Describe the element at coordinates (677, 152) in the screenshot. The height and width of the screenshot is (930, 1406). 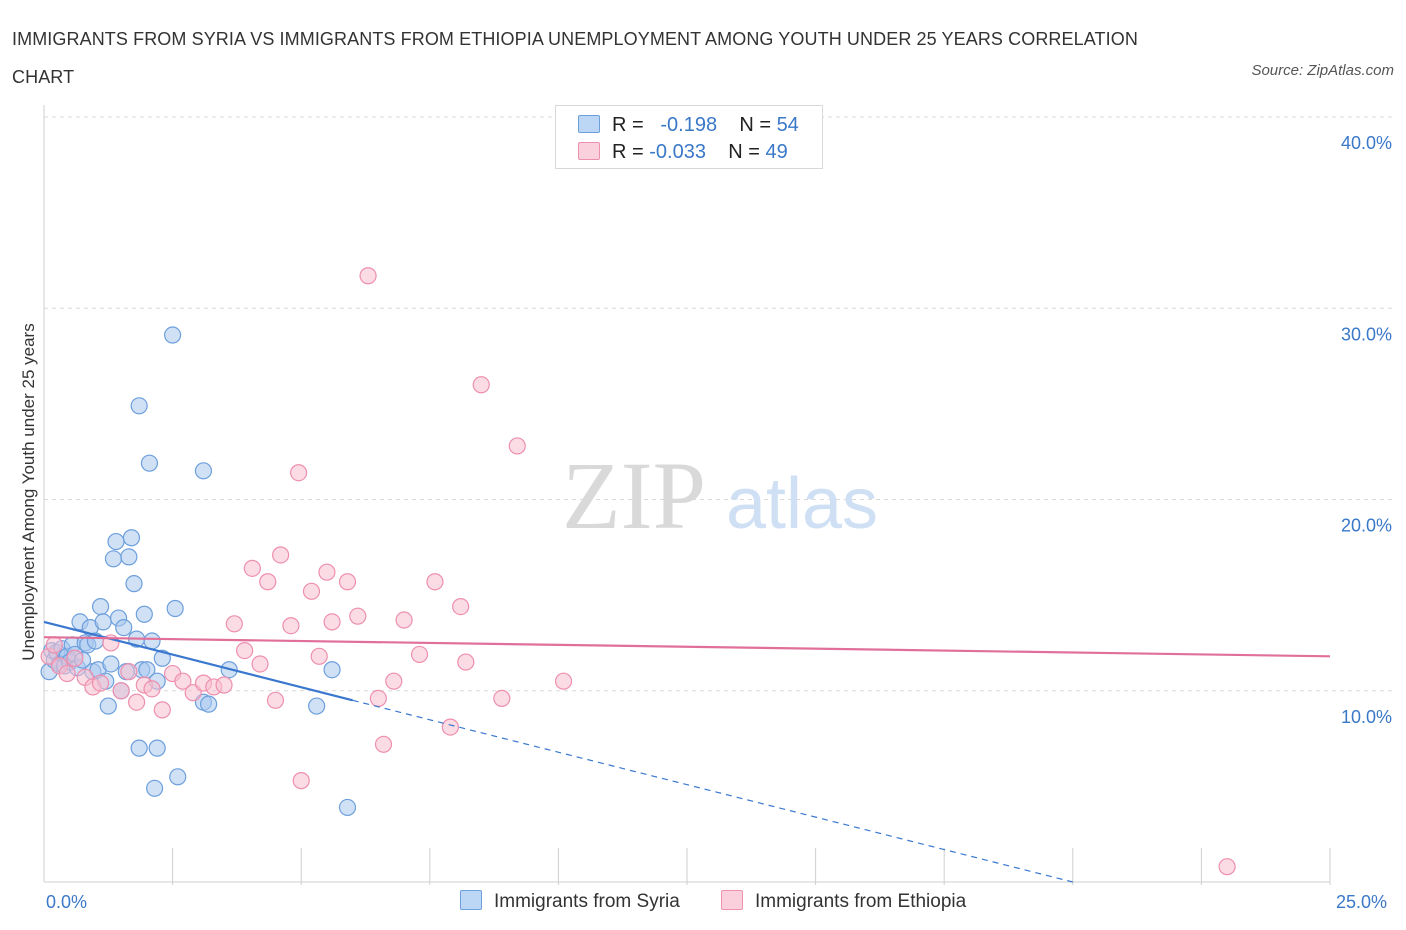
I see `ethiopia-r-value: -0.033` at that location.